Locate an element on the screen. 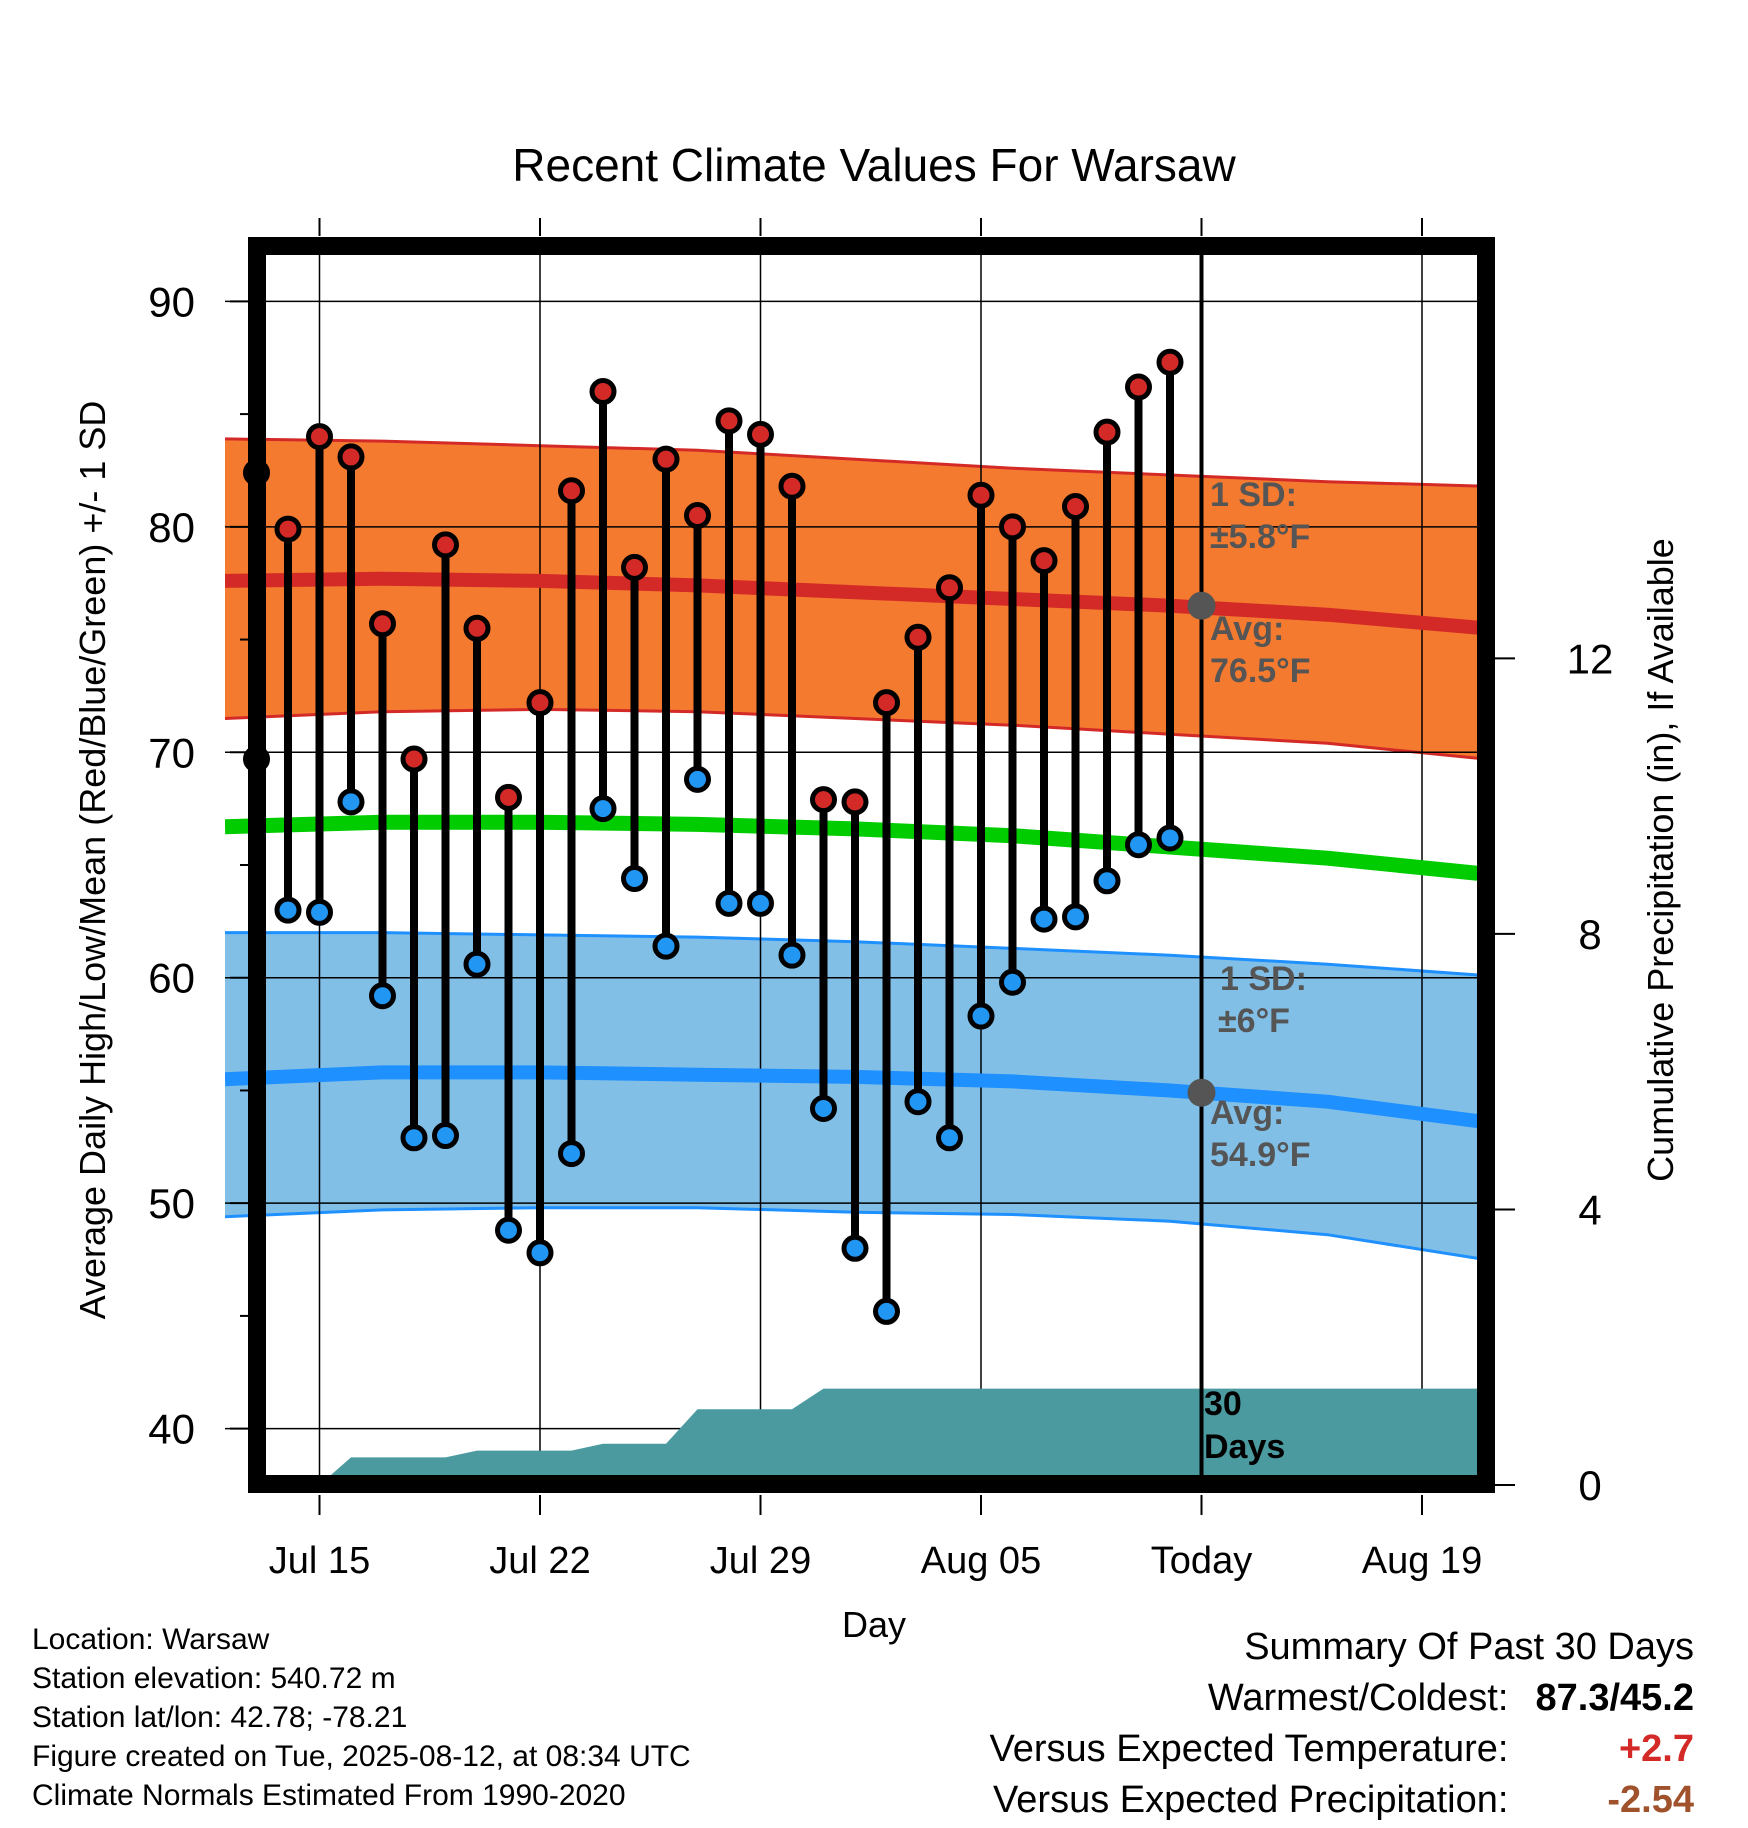  x-axis-label: Day is located at coordinates (874, 1624).